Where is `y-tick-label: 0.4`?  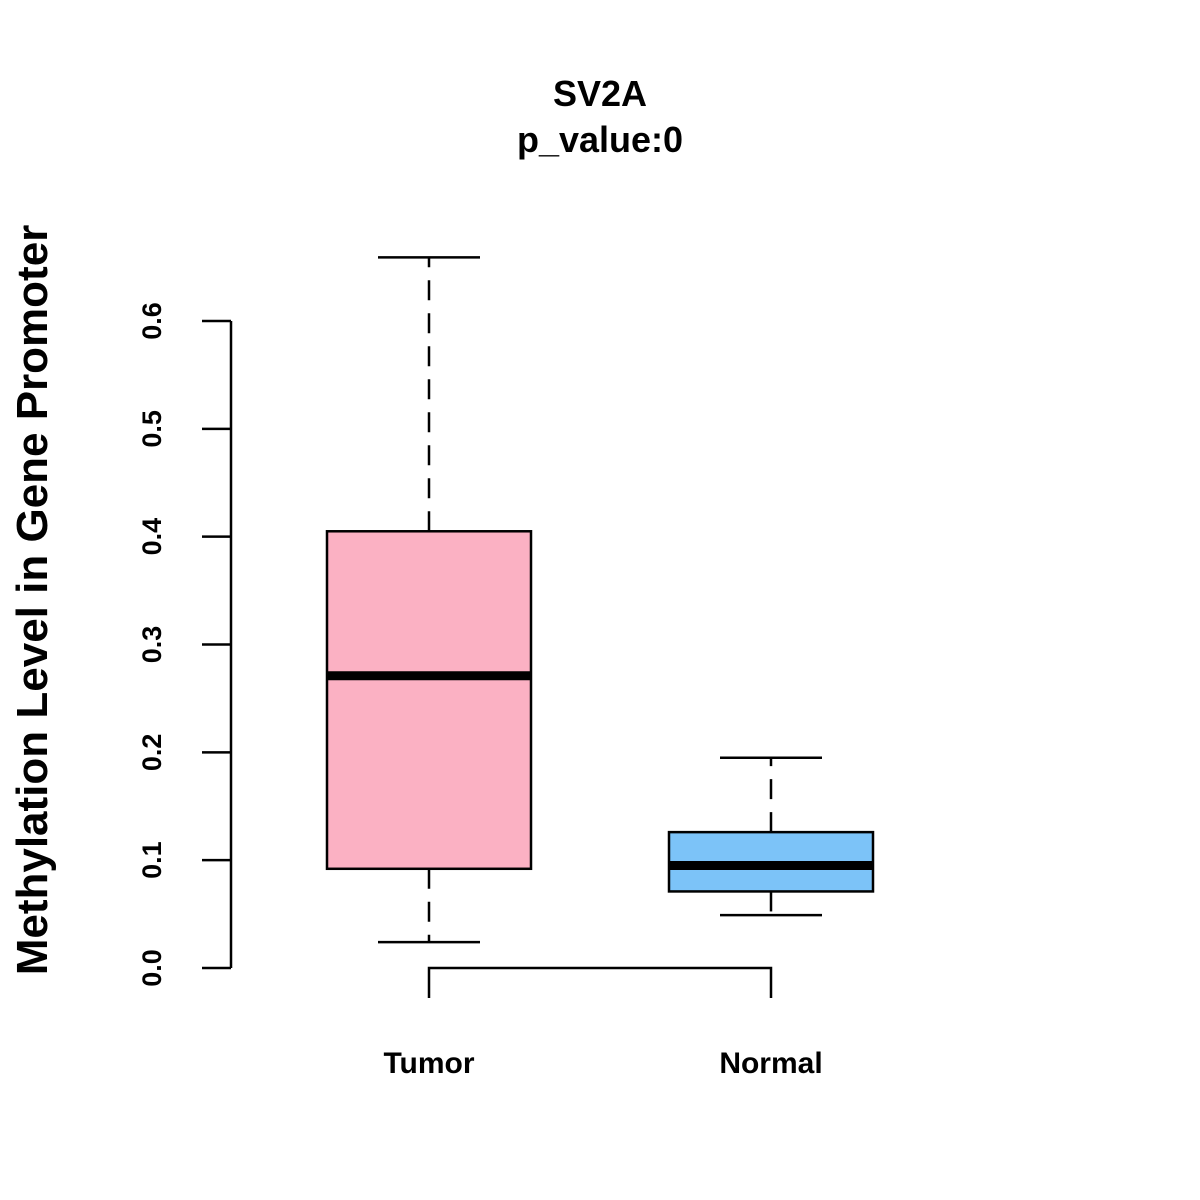
y-tick-label: 0.4 is located at coordinates (152, 537).